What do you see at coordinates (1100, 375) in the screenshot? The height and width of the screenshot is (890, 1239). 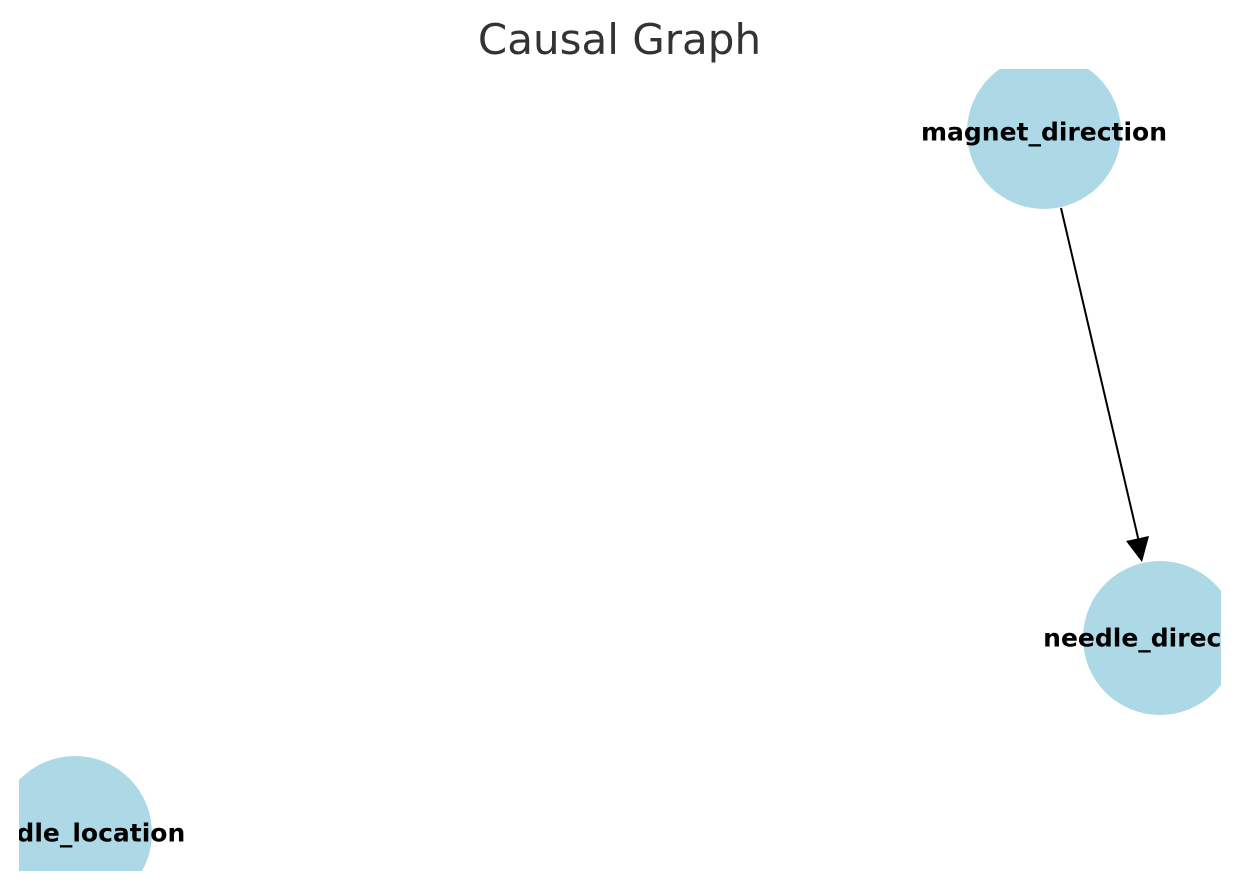 I see `edge-magnet_direction-to-needle_direction` at bounding box center [1100, 375].